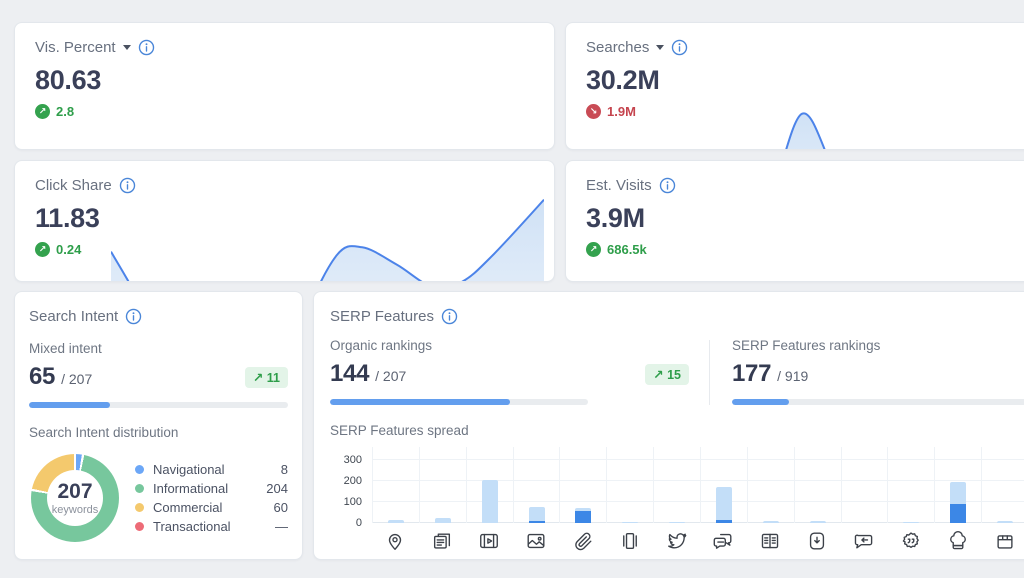 This screenshot has height=578, width=1024. What do you see at coordinates (795, 39) in the screenshot?
I see `searches-metric-selector: Searches` at bounding box center [795, 39].